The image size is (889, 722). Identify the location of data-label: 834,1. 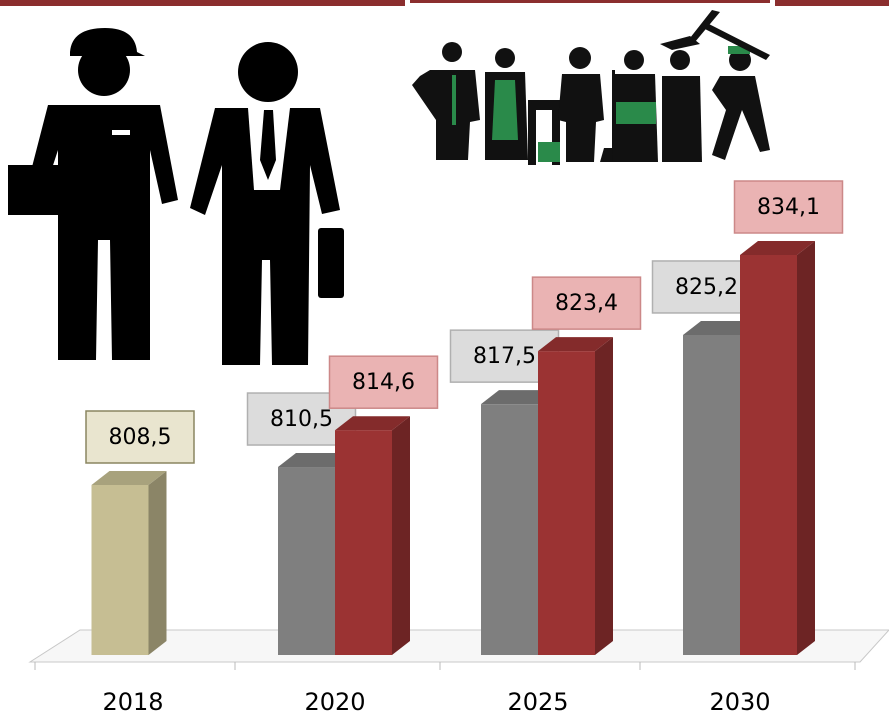
(788, 207).